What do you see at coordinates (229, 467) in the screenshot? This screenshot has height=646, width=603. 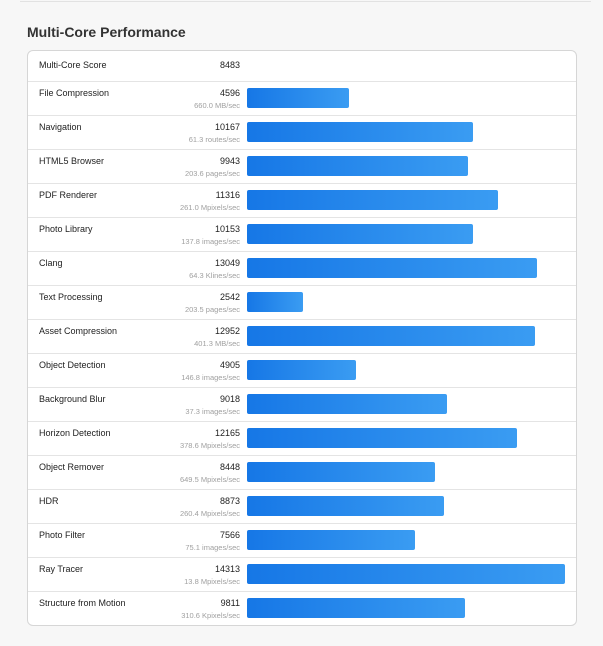 I see `benchmark-score: 8448` at bounding box center [229, 467].